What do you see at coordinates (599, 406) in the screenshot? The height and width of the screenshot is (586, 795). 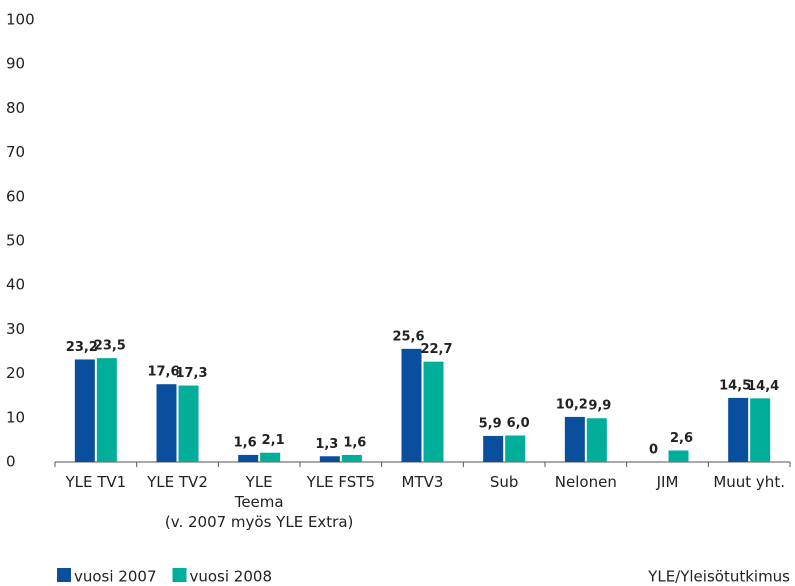 I see `value-label: 9,9` at bounding box center [599, 406].